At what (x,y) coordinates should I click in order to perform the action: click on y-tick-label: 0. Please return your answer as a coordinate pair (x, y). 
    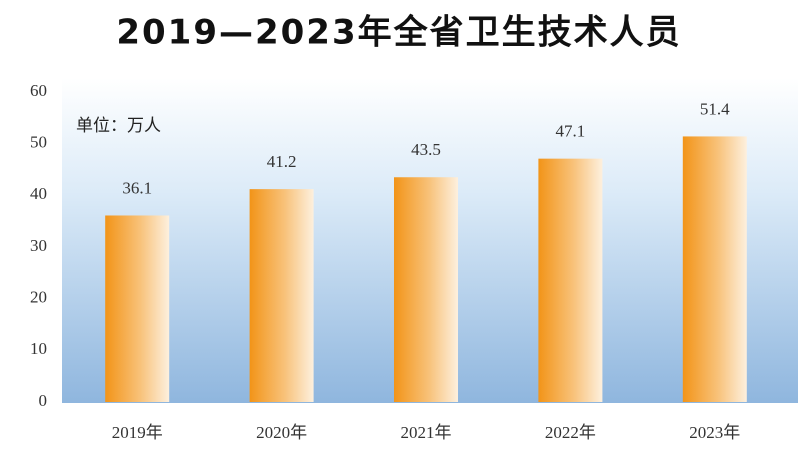
    Looking at the image, I should click on (43, 400).